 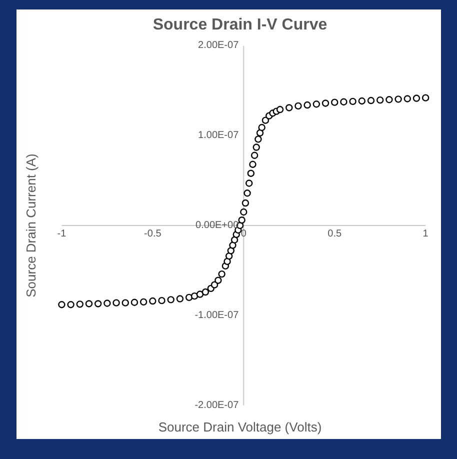 What do you see at coordinates (62, 234) in the screenshot?
I see `x-tick-label: -1` at bounding box center [62, 234].